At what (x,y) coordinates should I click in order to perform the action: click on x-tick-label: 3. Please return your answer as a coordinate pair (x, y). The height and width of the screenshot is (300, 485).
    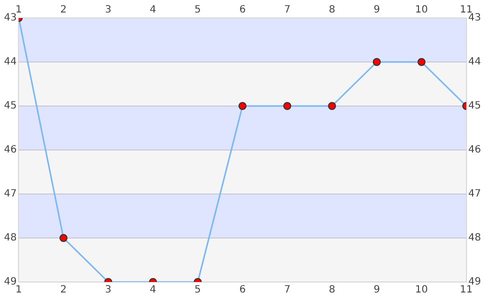
    Looking at the image, I should click on (108, 10).